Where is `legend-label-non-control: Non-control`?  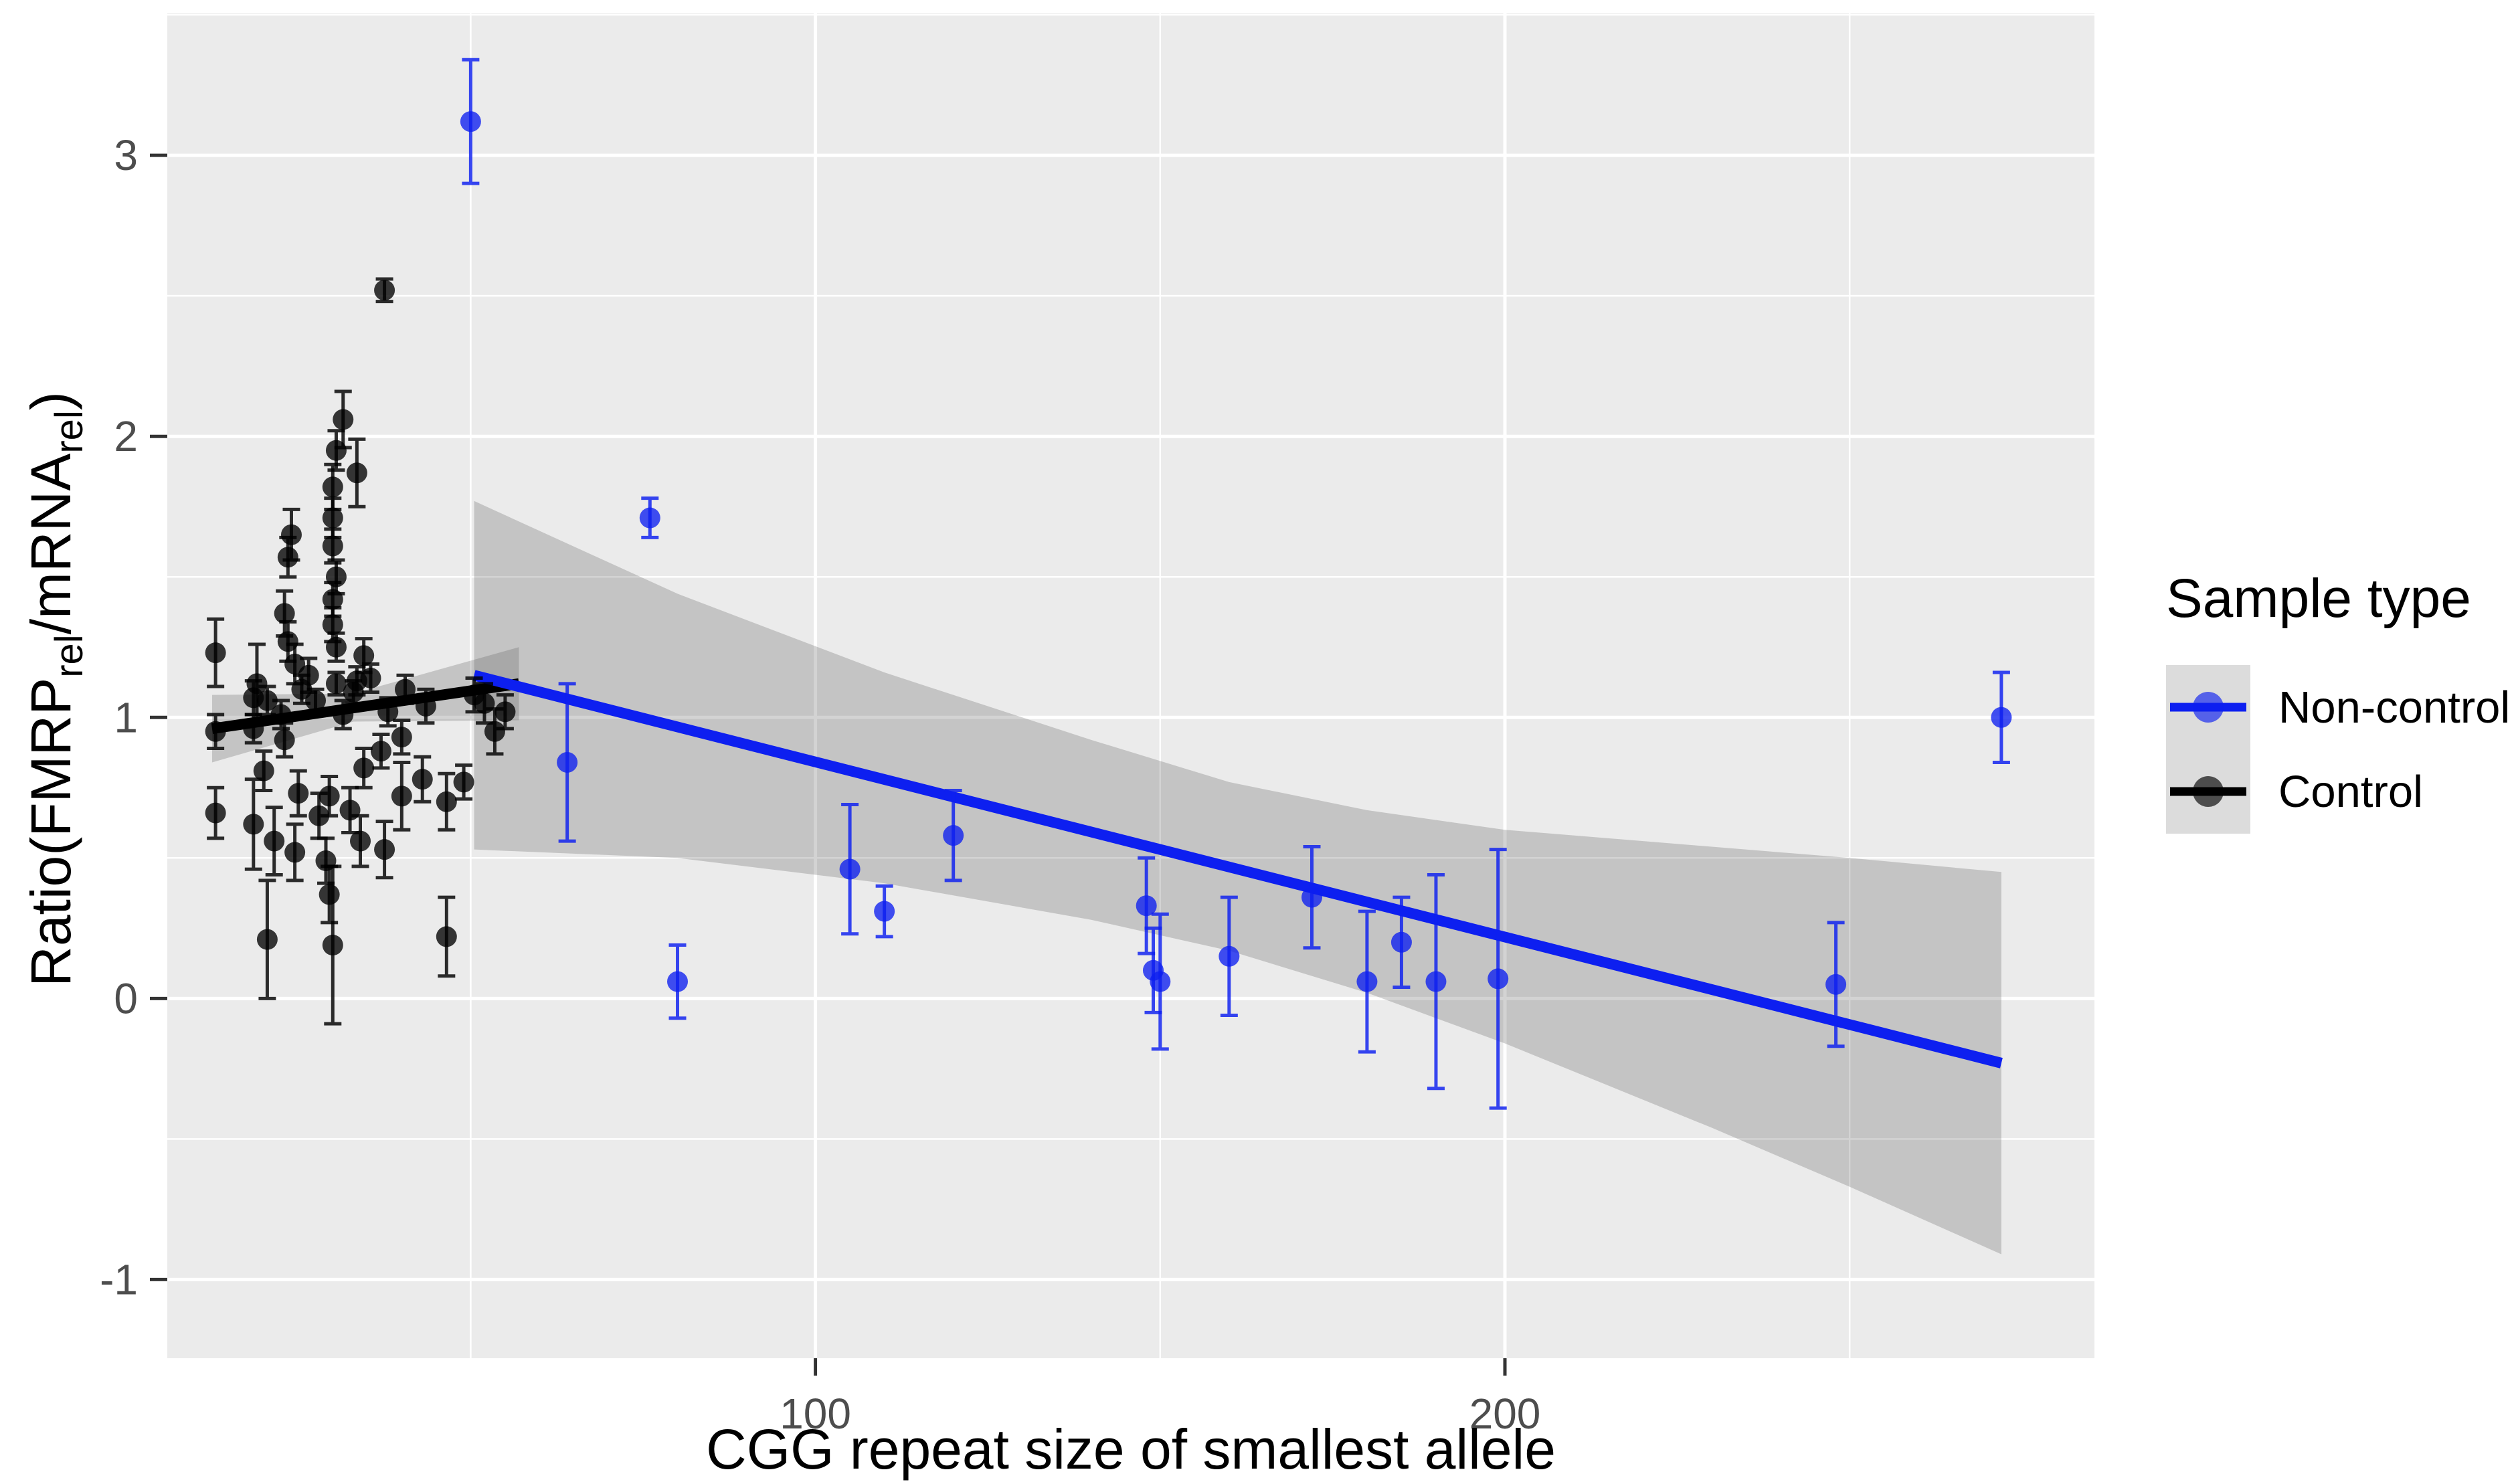 legend-label-non-control: Non-control is located at coordinates (2394, 707).